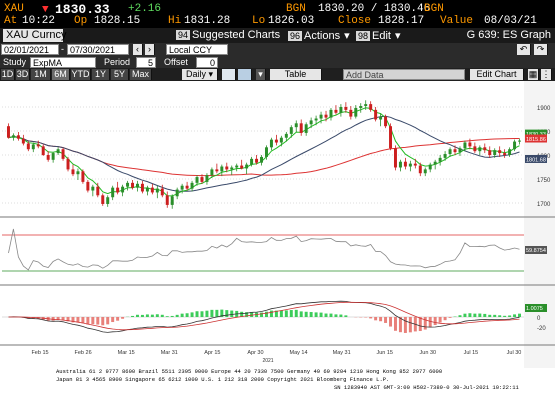  I want to click on macd-value: 1.0075, so click(534, 309).